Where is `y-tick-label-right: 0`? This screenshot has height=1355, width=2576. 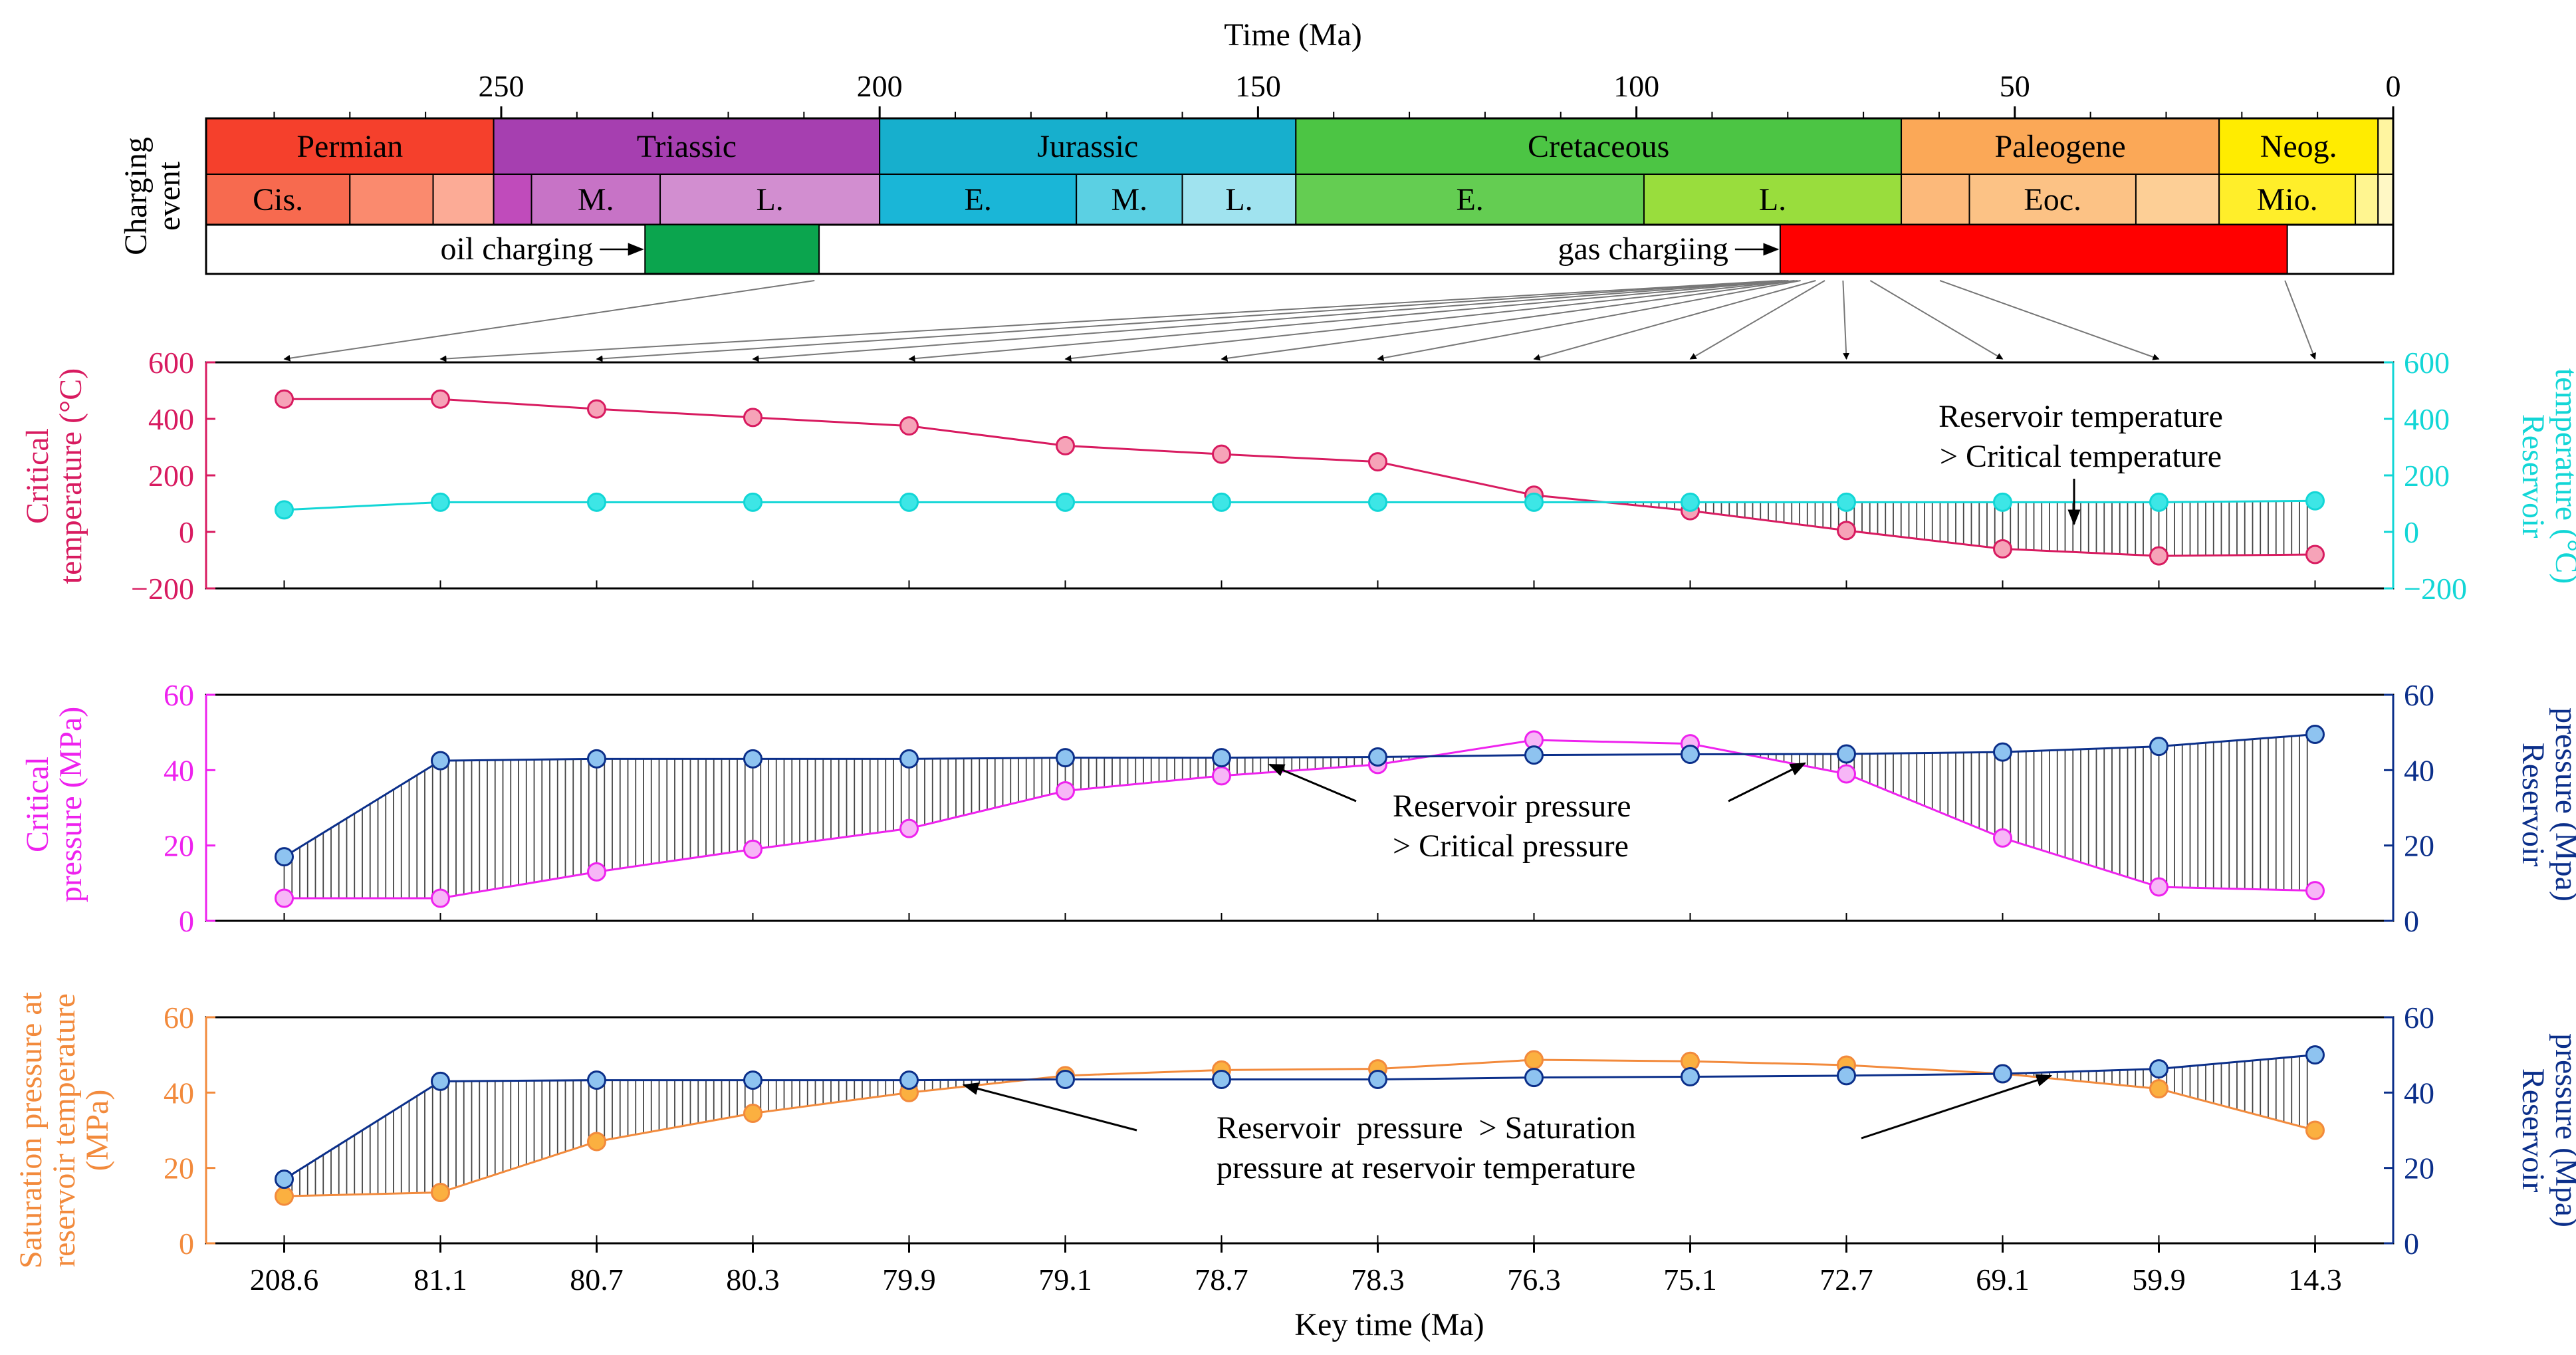
y-tick-label-right: 0 is located at coordinates (2411, 532).